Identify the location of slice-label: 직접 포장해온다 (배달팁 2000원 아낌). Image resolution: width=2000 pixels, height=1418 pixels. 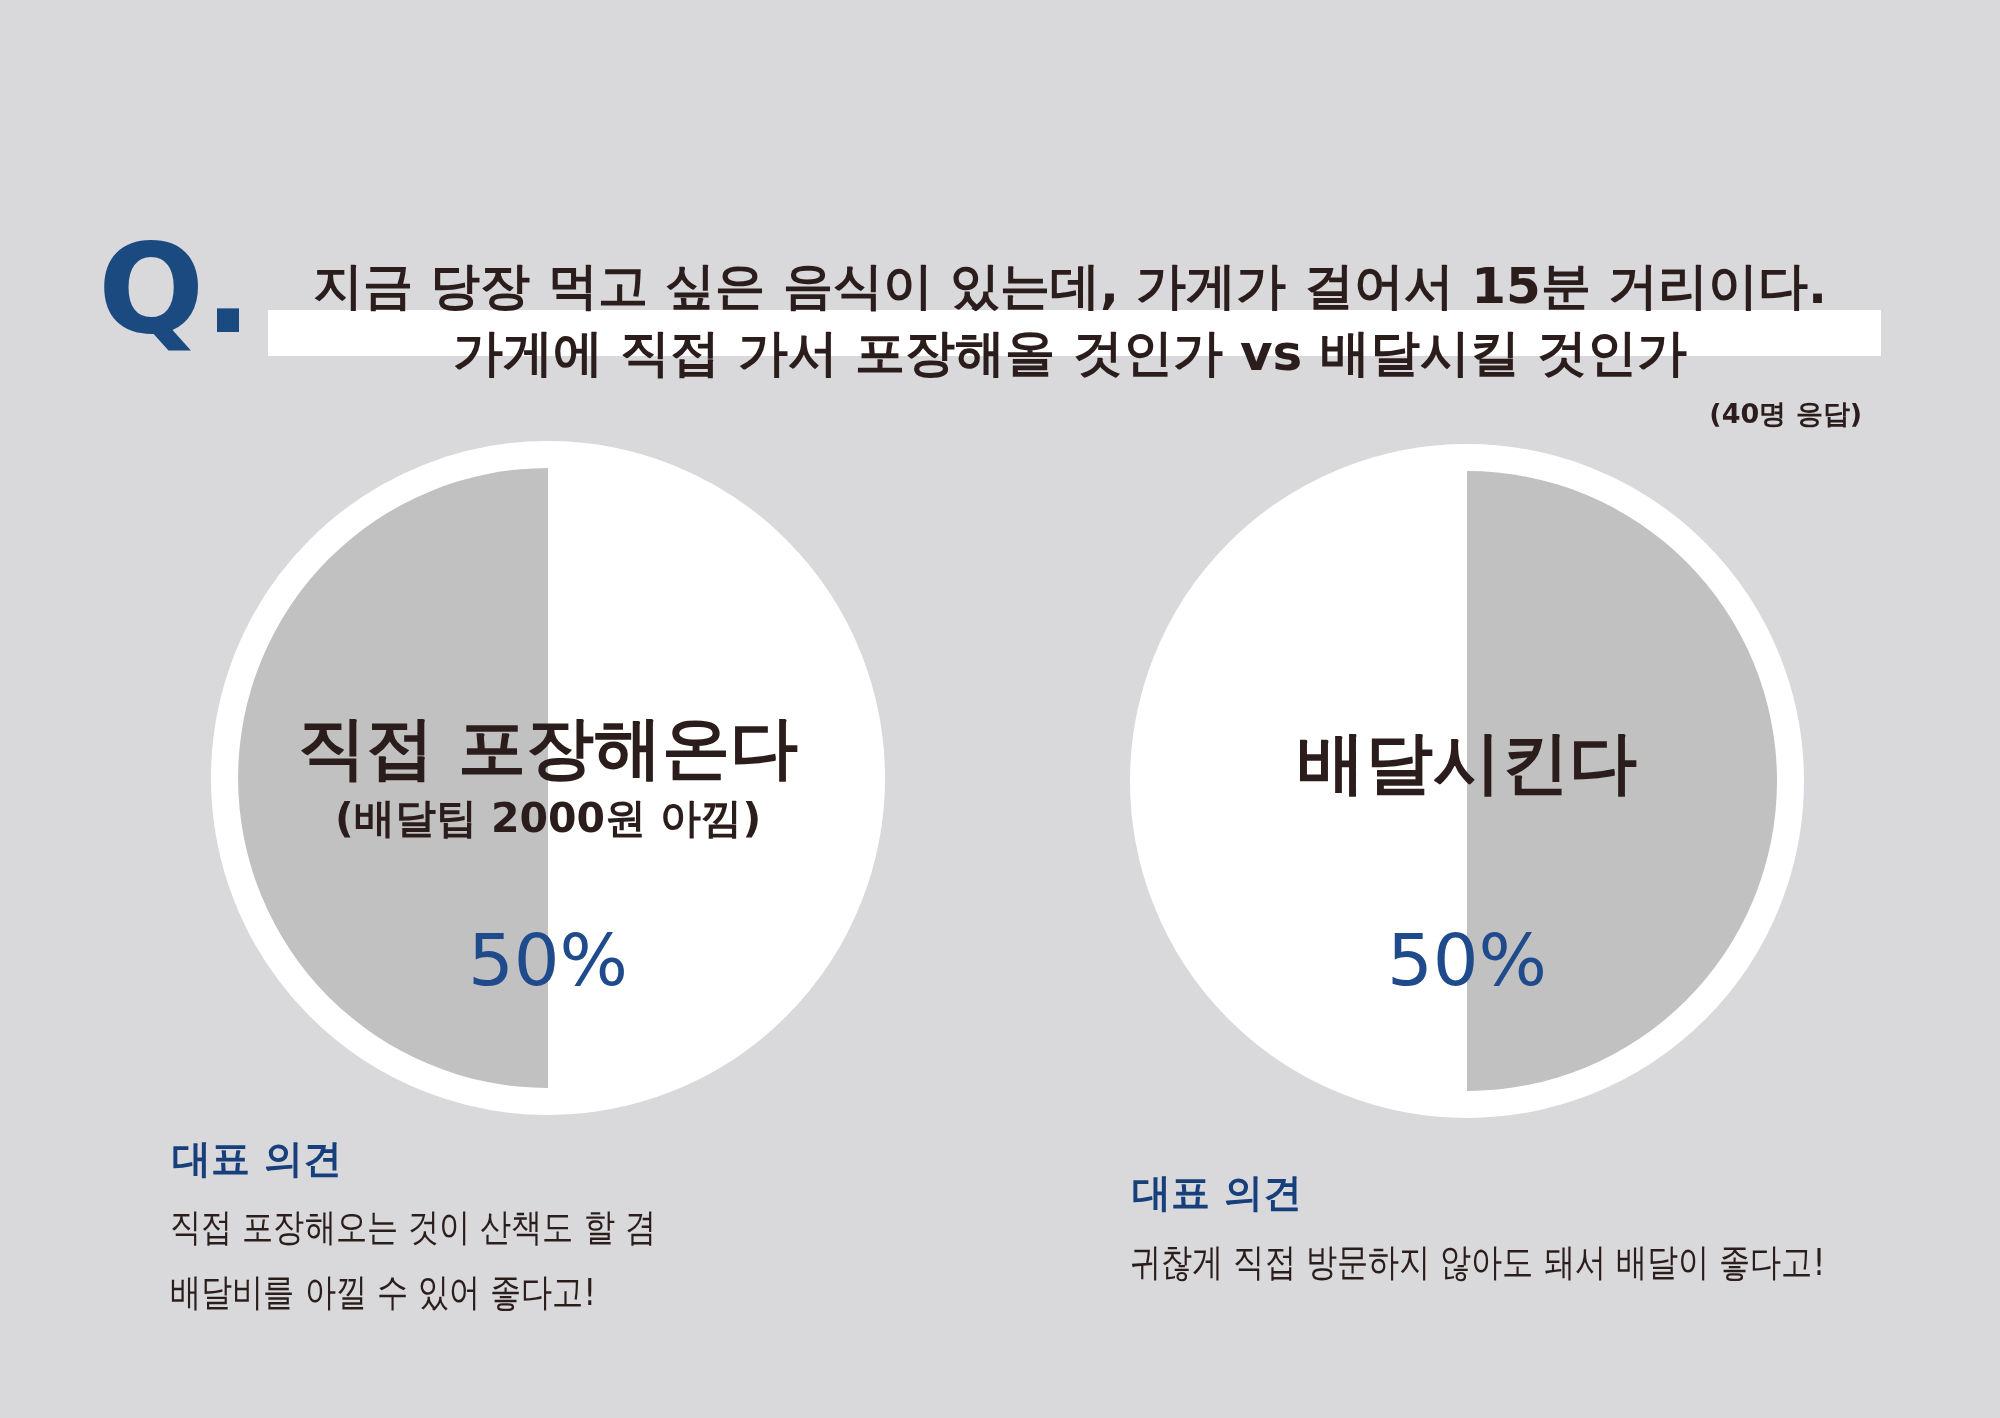
(548, 775).